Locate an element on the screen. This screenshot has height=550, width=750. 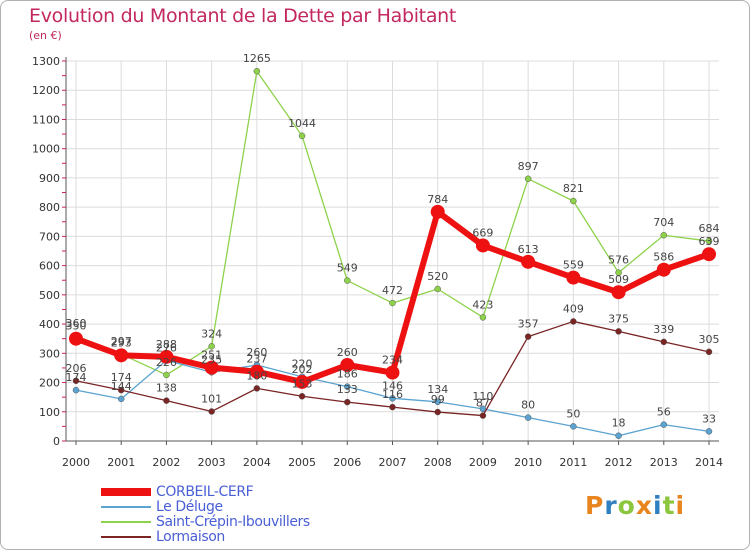
y-tick-label: 600 is located at coordinates (49, 266).